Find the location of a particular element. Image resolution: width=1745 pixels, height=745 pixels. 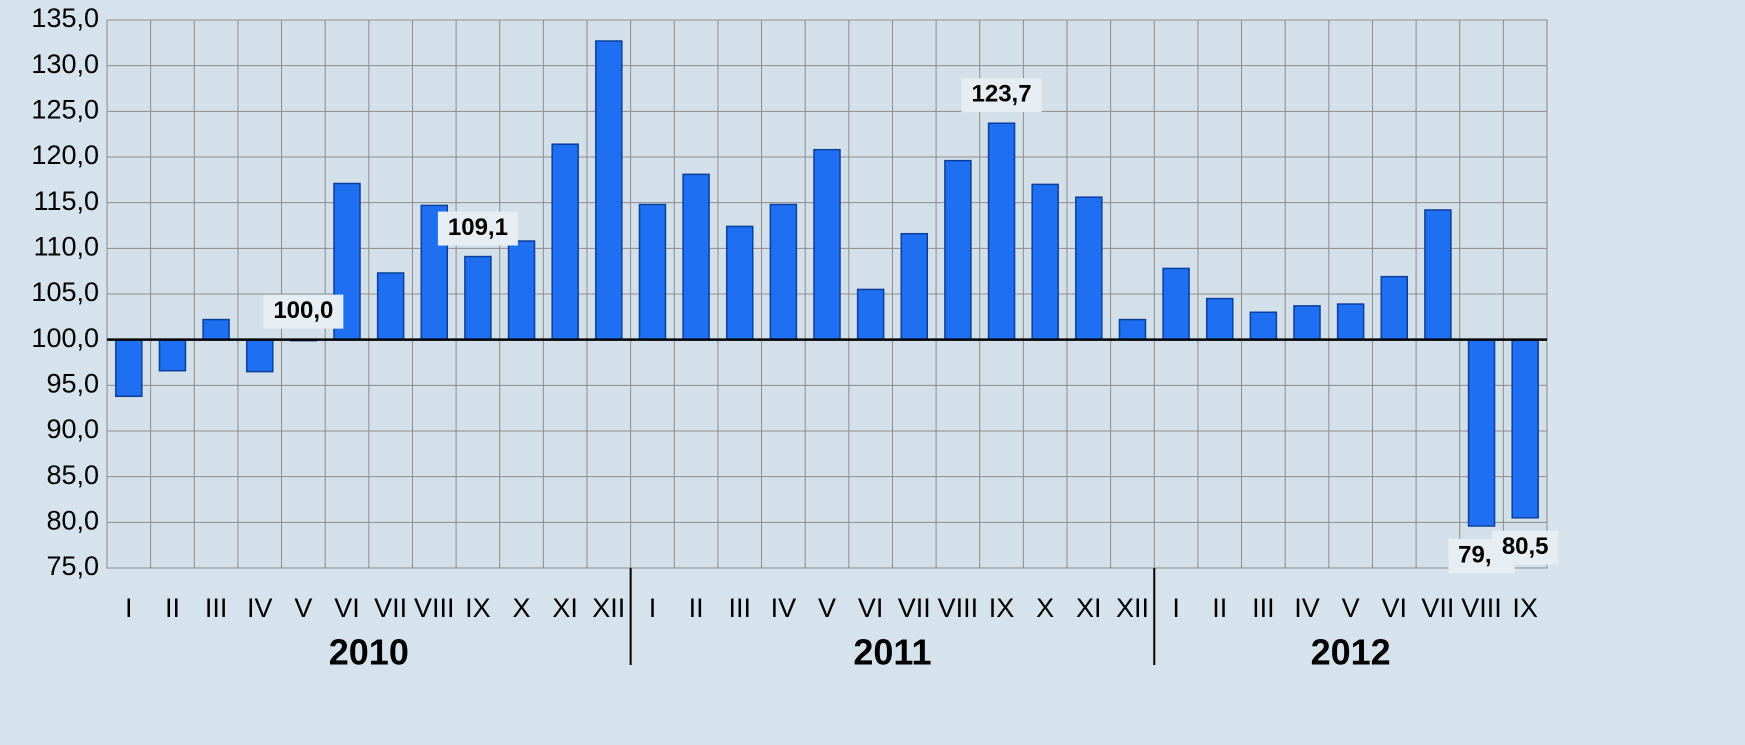

value-label: 123,7 is located at coordinates (1002, 94).